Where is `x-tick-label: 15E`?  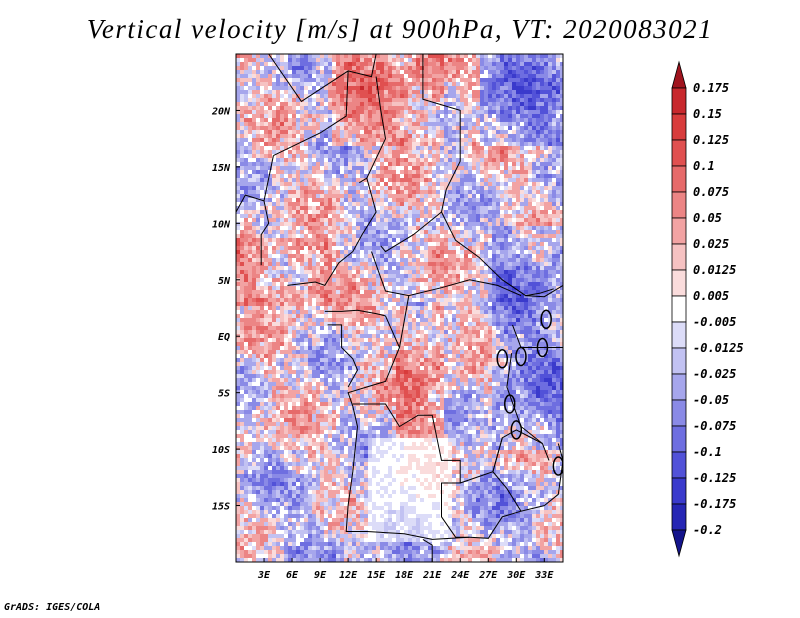 x-tick-label: 15E is located at coordinates (376, 575).